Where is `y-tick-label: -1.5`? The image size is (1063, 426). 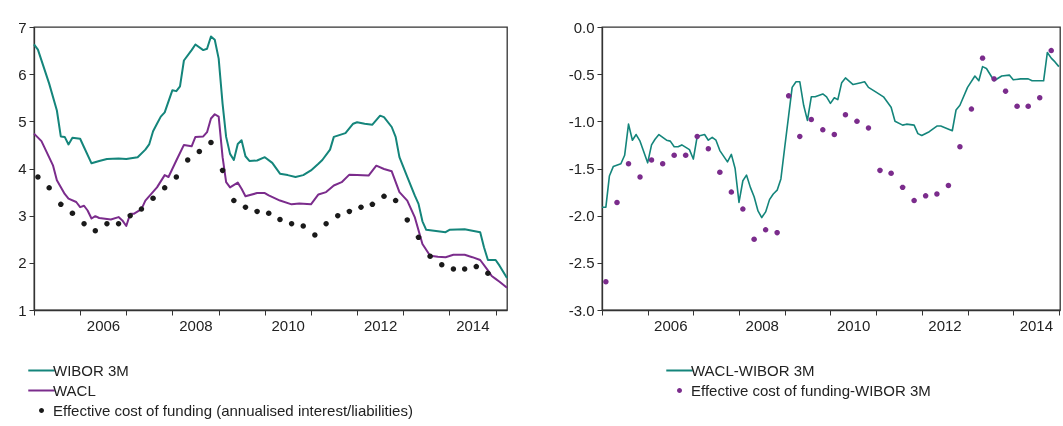
y-tick-label: -1.5 is located at coordinates (581, 168).